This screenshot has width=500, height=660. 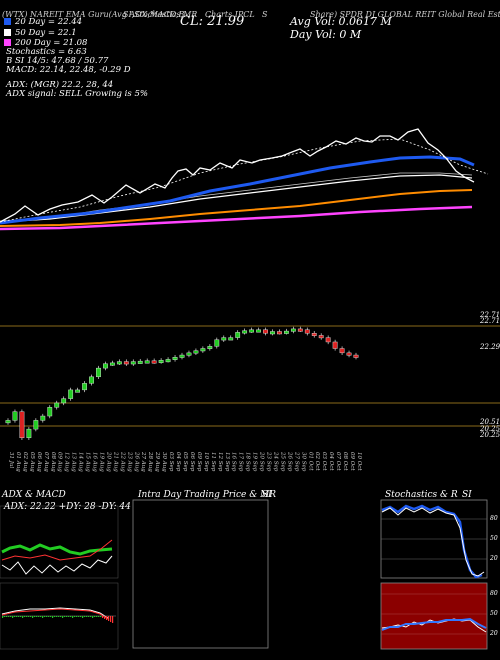 I want to click on date-tick-label: 24 Sep, so click(x=275, y=461).